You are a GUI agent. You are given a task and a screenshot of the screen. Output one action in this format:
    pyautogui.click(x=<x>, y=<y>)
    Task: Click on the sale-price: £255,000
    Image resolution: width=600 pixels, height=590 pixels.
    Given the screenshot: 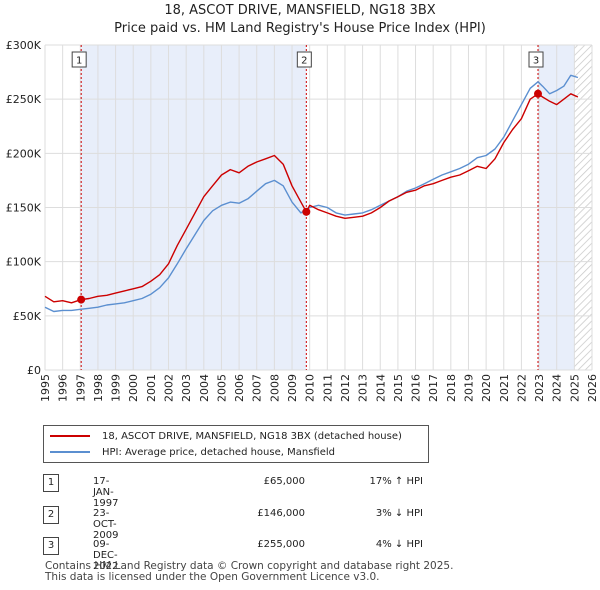 What is the action you would take?
    pyautogui.click(x=281, y=544)
    